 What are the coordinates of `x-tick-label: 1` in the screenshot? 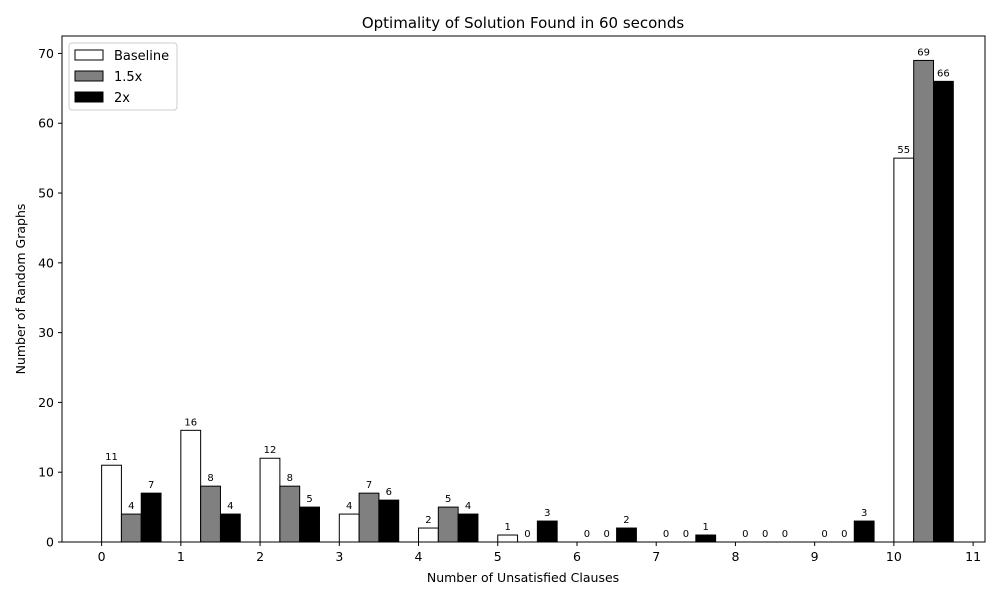 It's located at (181, 556).